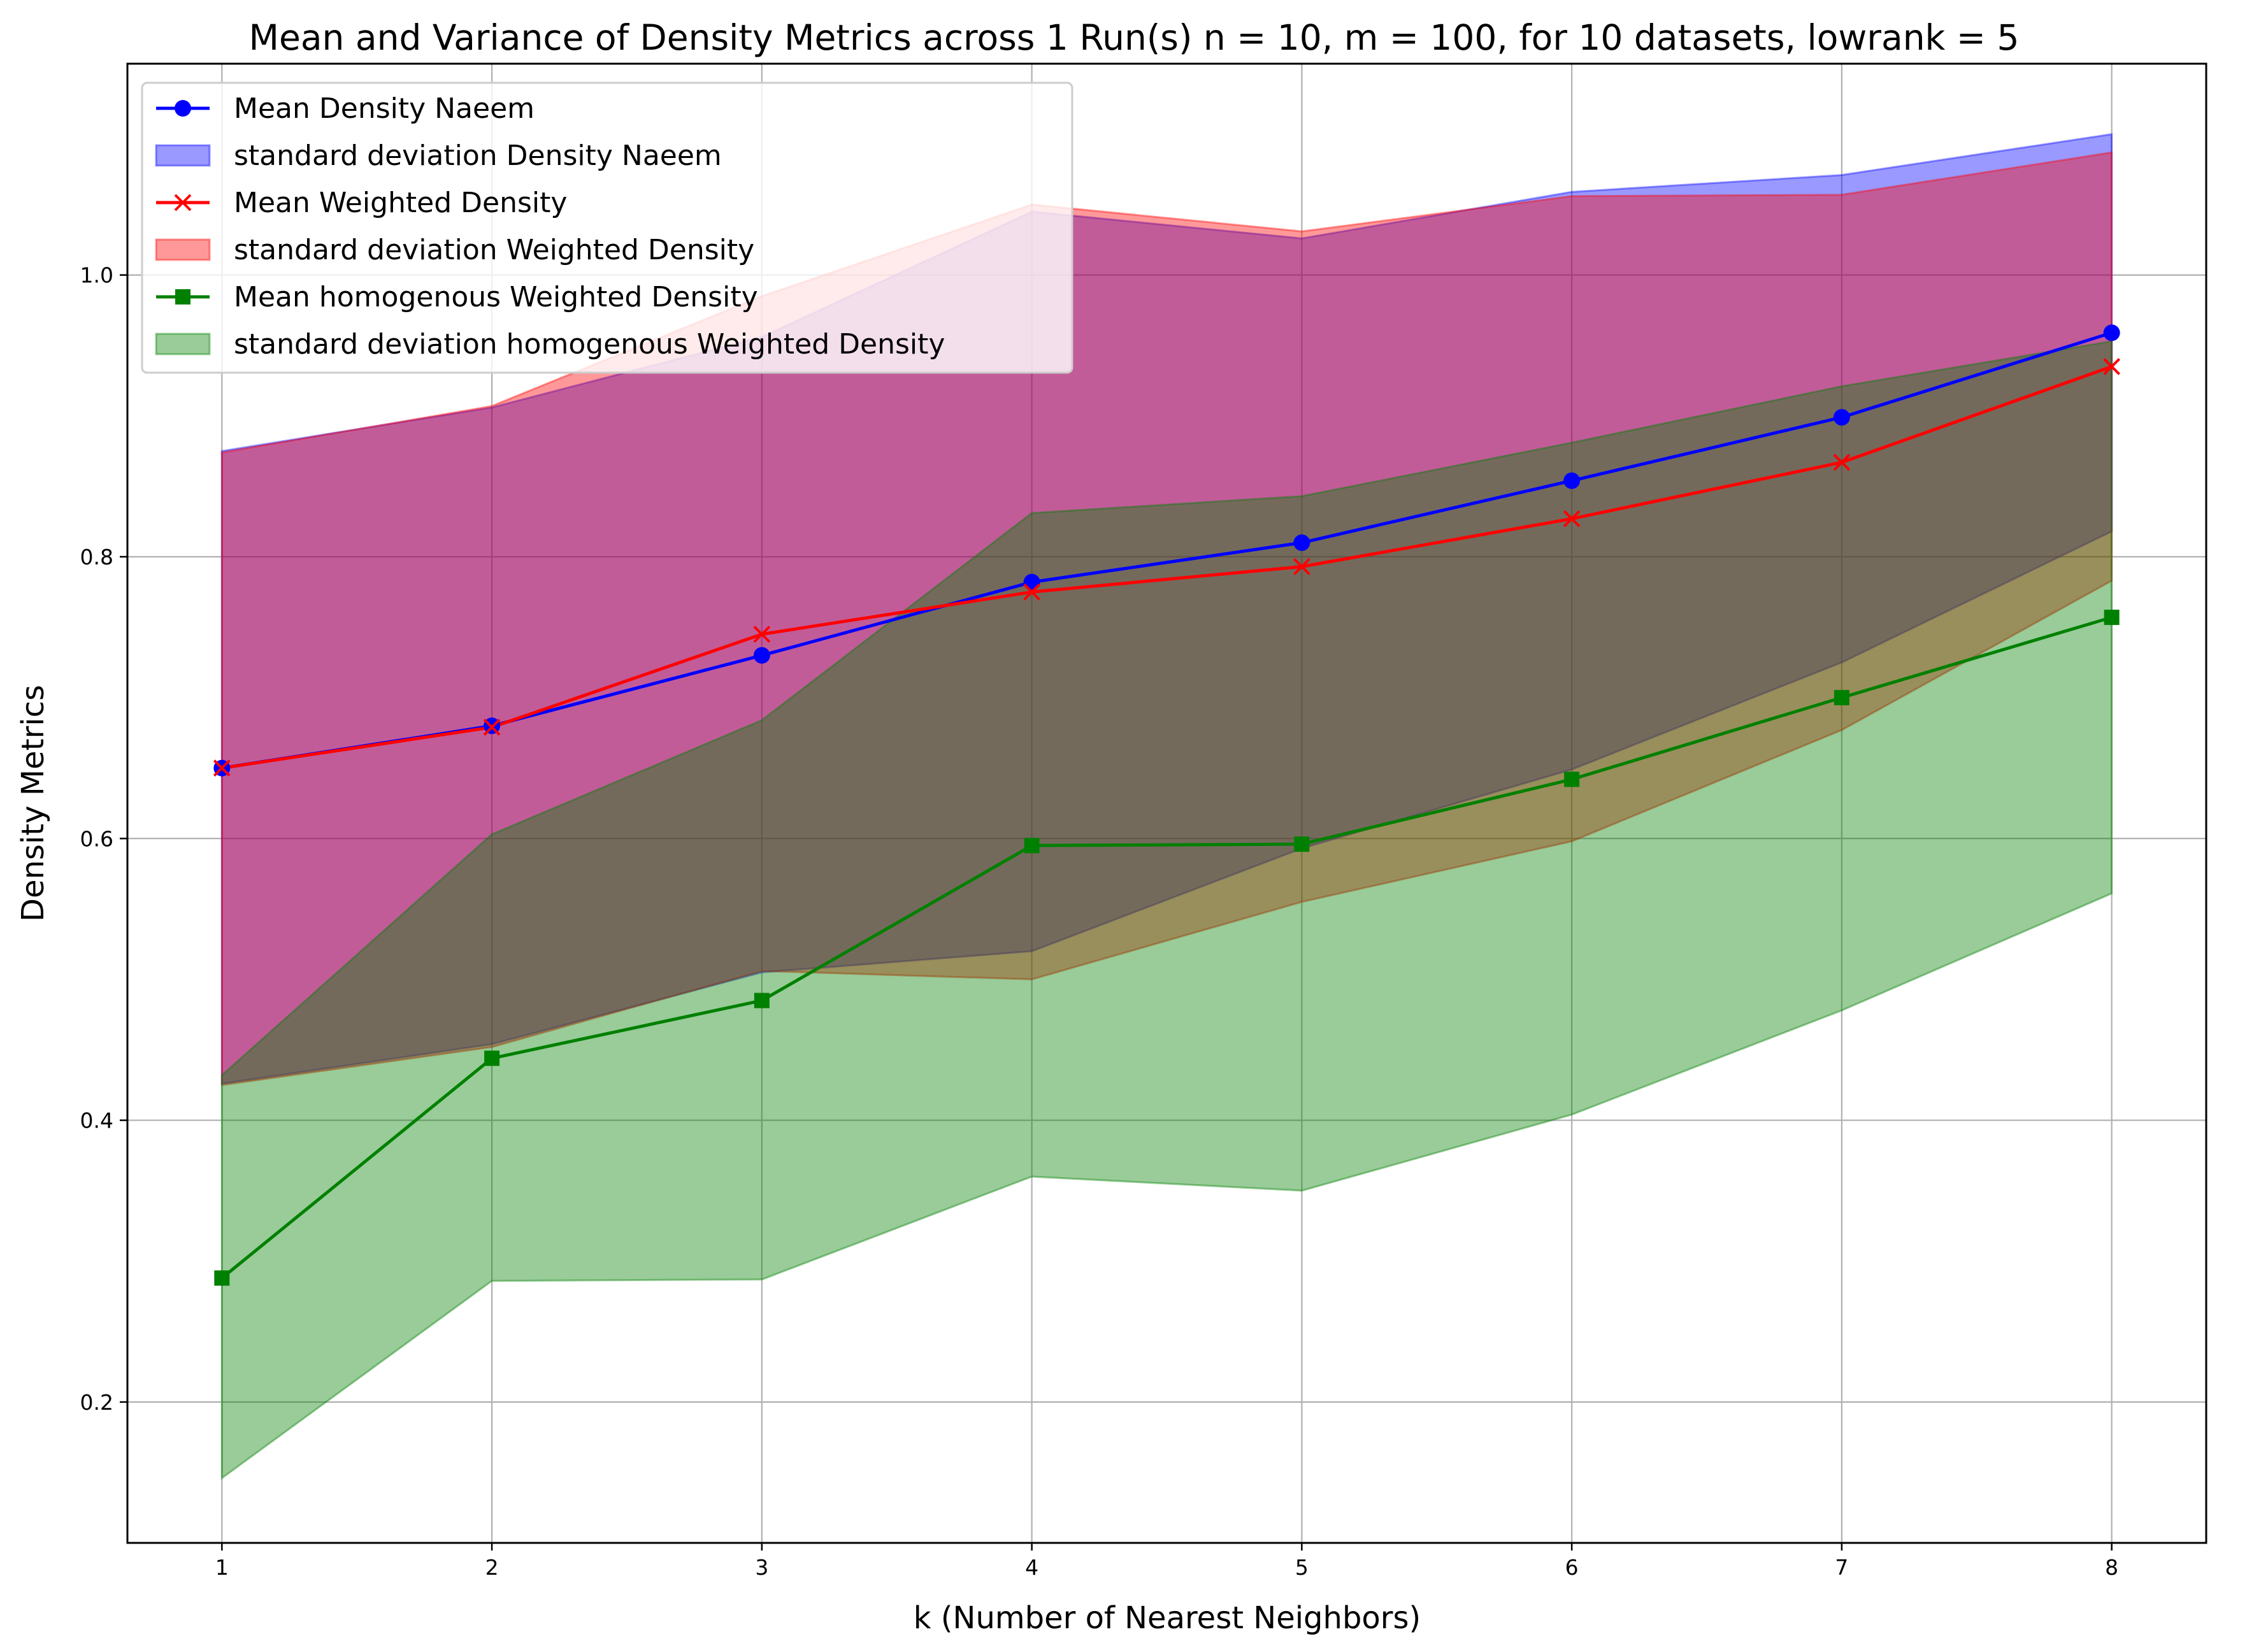 The width and height of the screenshot is (2268, 1648). Describe the element at coordinates (496, 297) in the screenshot. I see `legend-label: Mean homogenous Weighted Density` at that location.